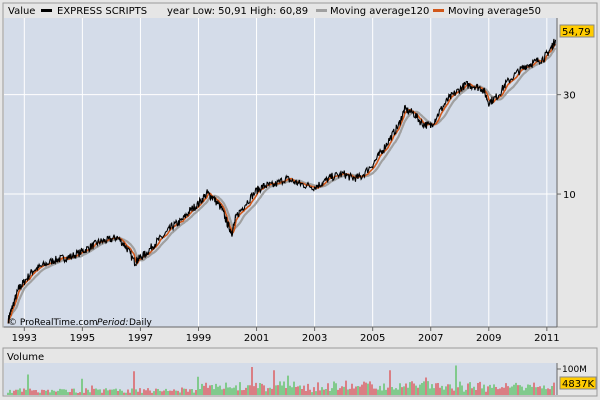 The width and height of the screenshot is (600, 400). I want to click on x-tick-label: 2005, so click(372, 338).